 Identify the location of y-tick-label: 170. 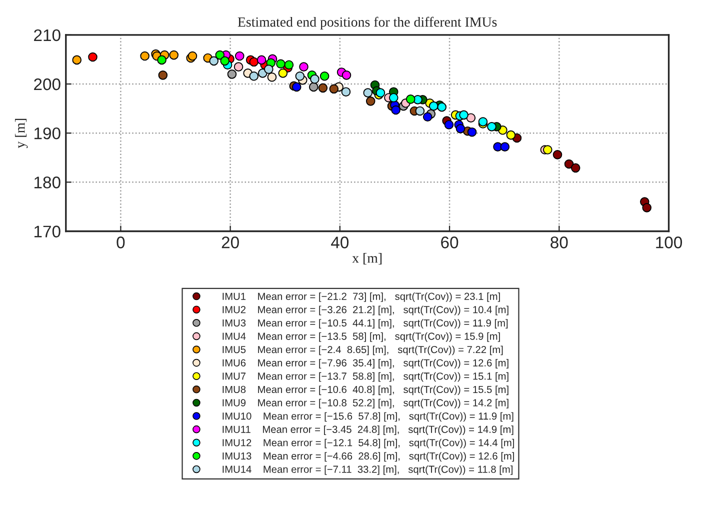
(47, 232).